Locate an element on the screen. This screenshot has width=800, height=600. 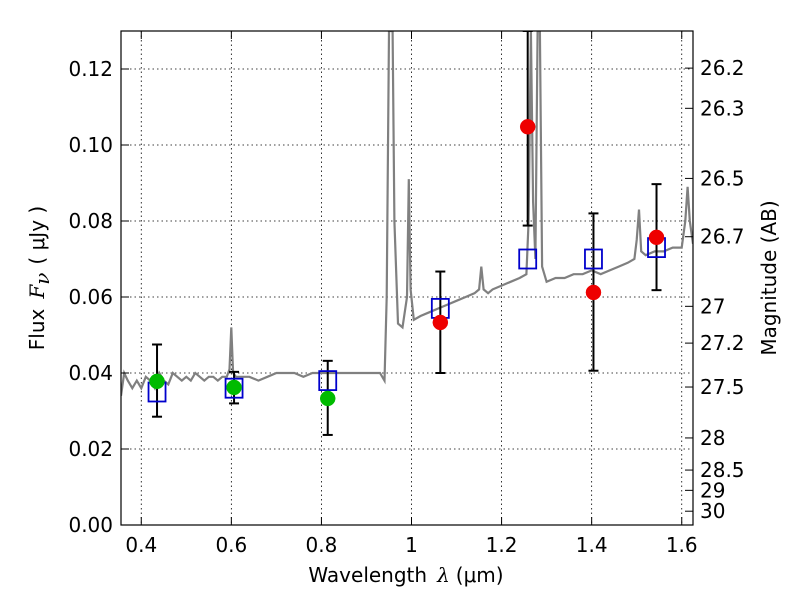
y2-tick-label: 28.5 is located at coordinates (722, 470).